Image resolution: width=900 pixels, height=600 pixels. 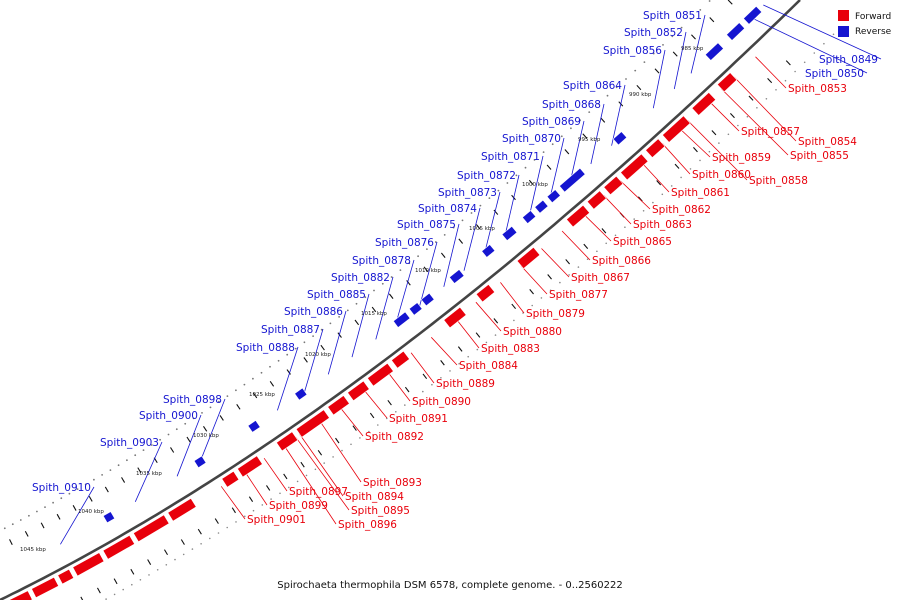 What do you see at coordinates (571, 105) in the screenshot?
I see `gene-label-reverse: Spith_0868` at bounding box center [571, 105].